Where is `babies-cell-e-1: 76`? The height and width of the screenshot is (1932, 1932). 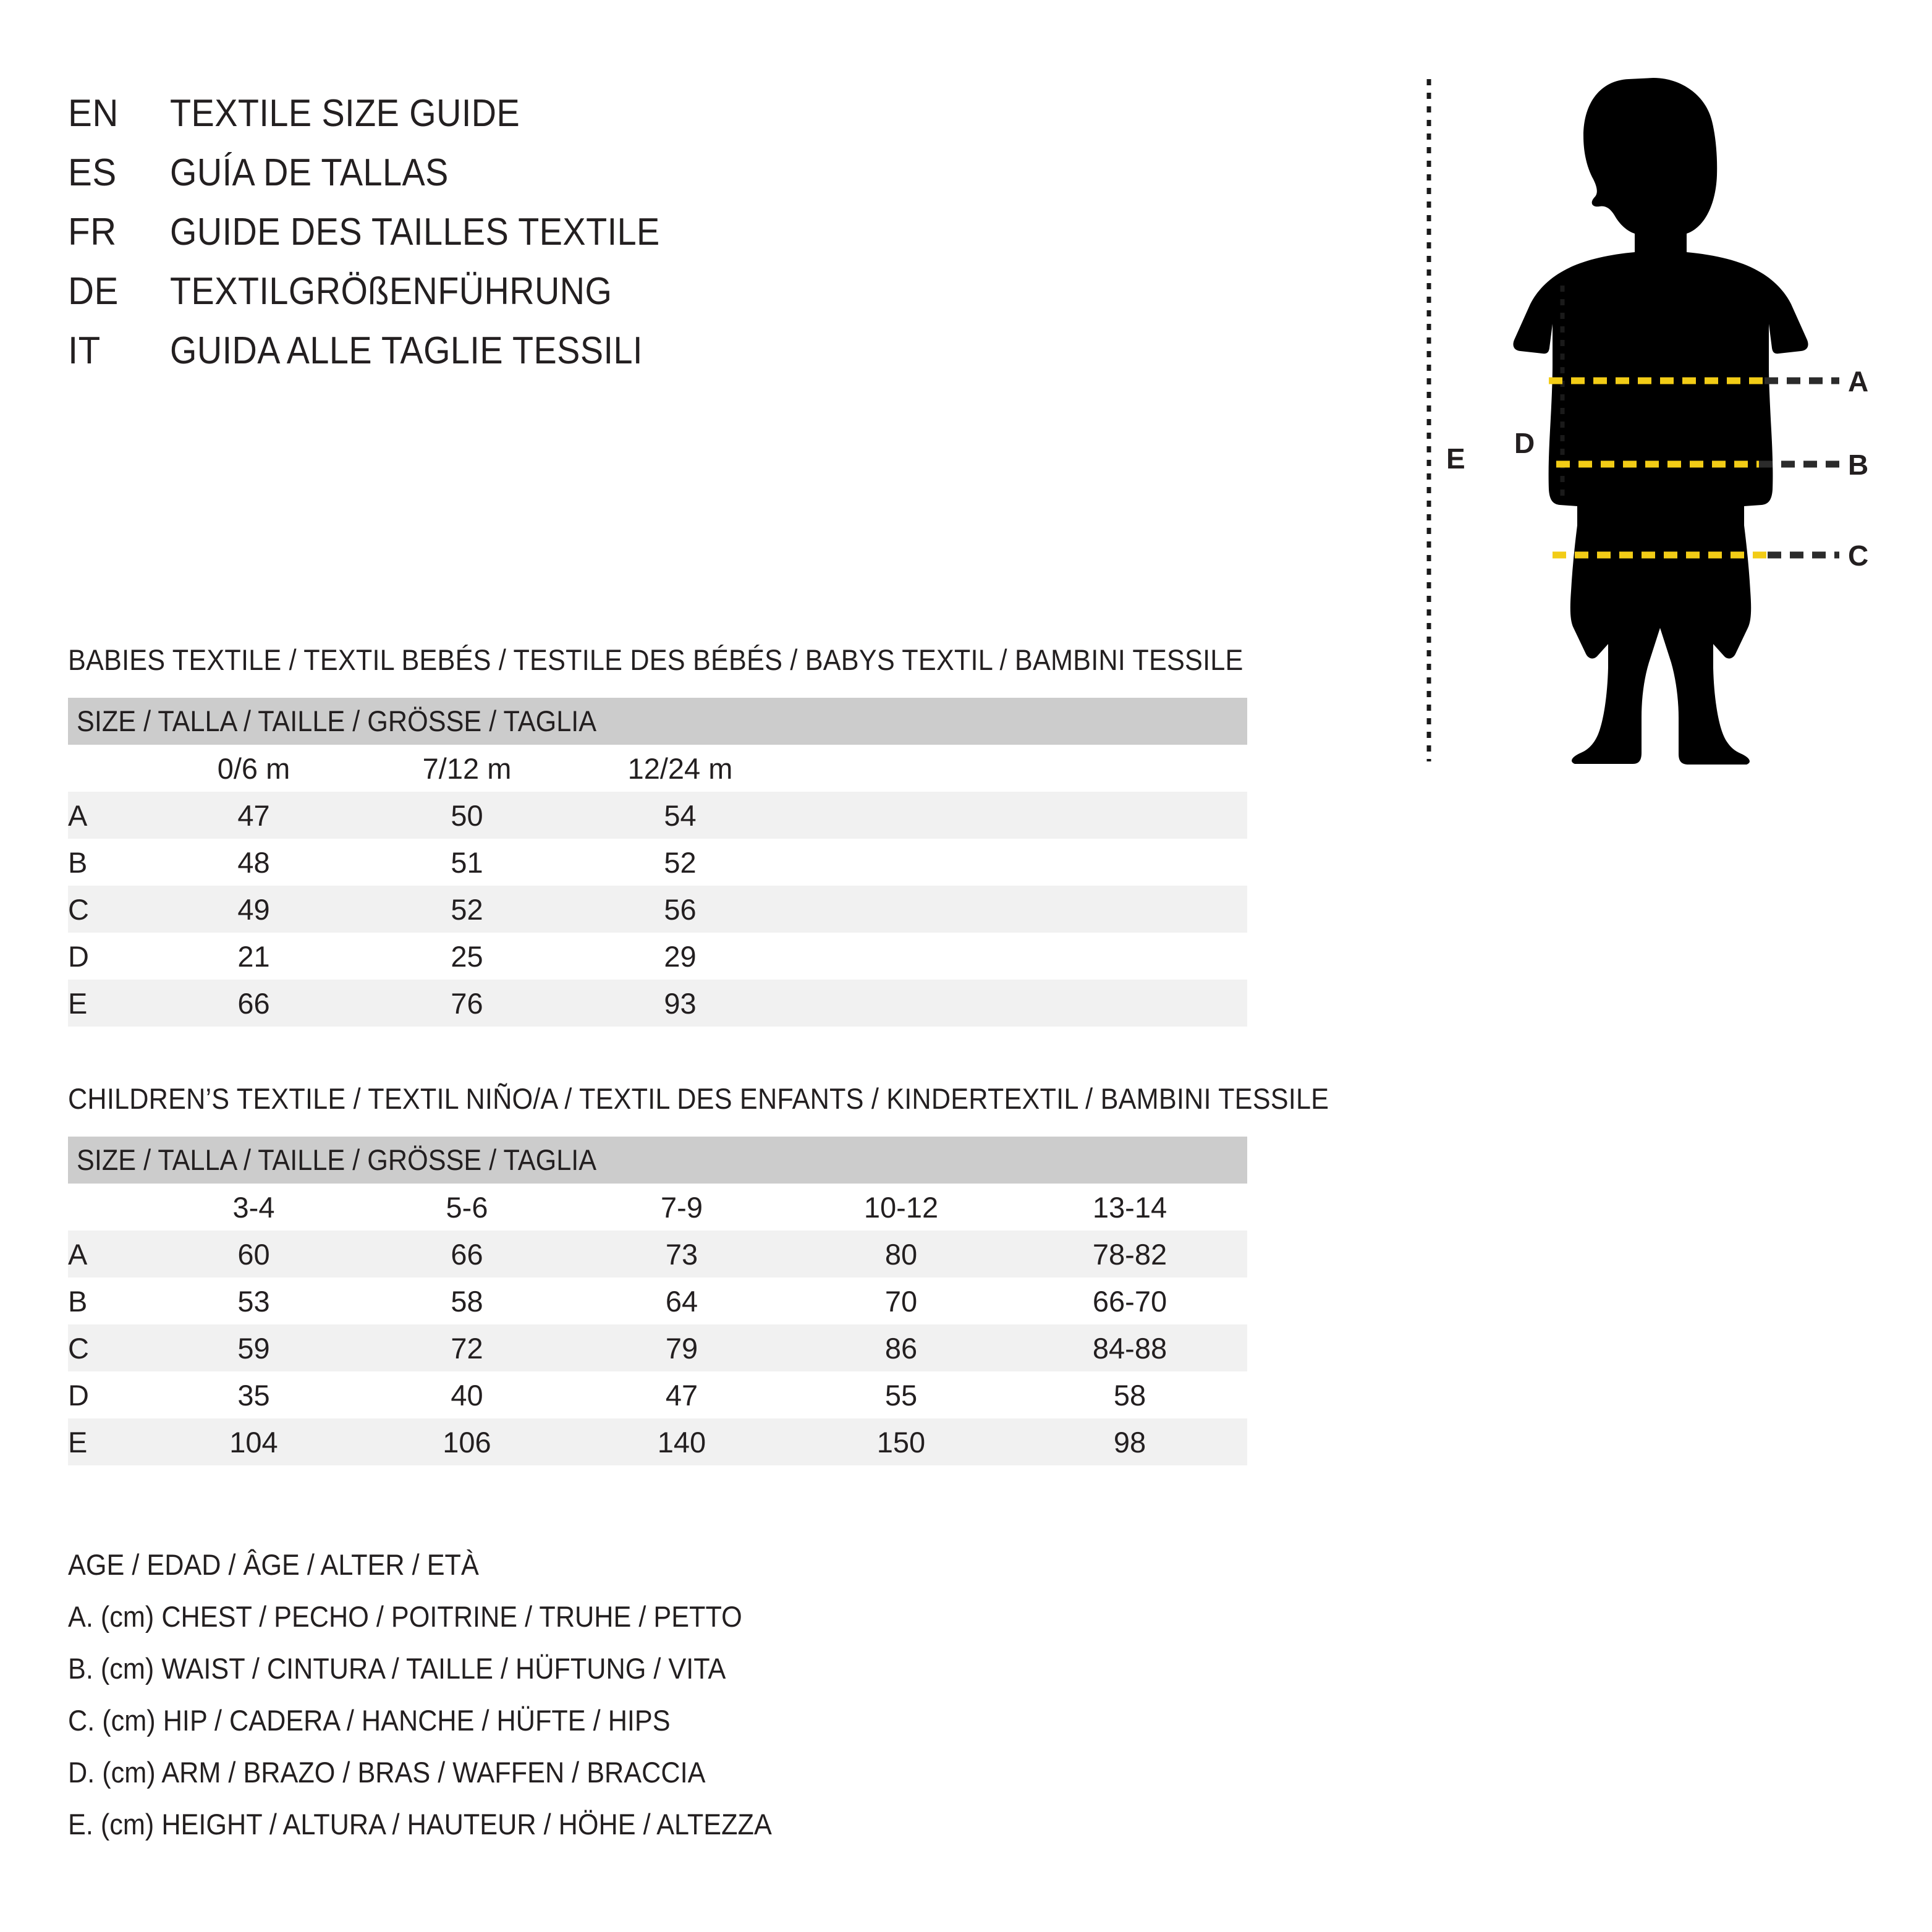
babies-cell-e-1: 76 is located at coordinates (467, 1003).